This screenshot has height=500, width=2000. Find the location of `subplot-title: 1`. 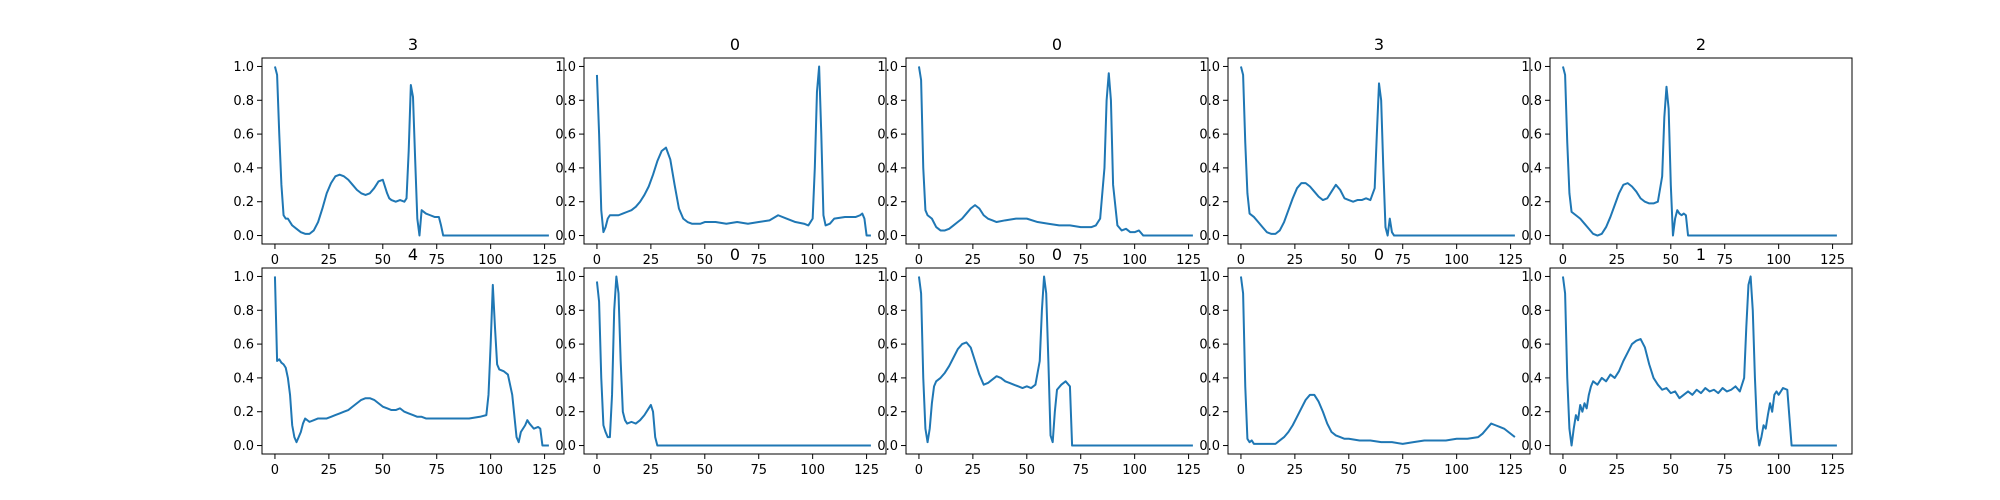

subplot-title: 1 is located at coordinates (1701, 254).